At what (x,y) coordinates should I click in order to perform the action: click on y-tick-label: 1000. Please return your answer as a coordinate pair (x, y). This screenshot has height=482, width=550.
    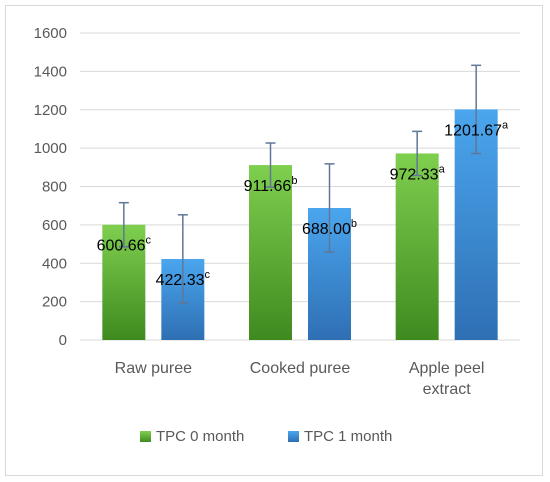
    Looking at the image, I should click on (50, 148).